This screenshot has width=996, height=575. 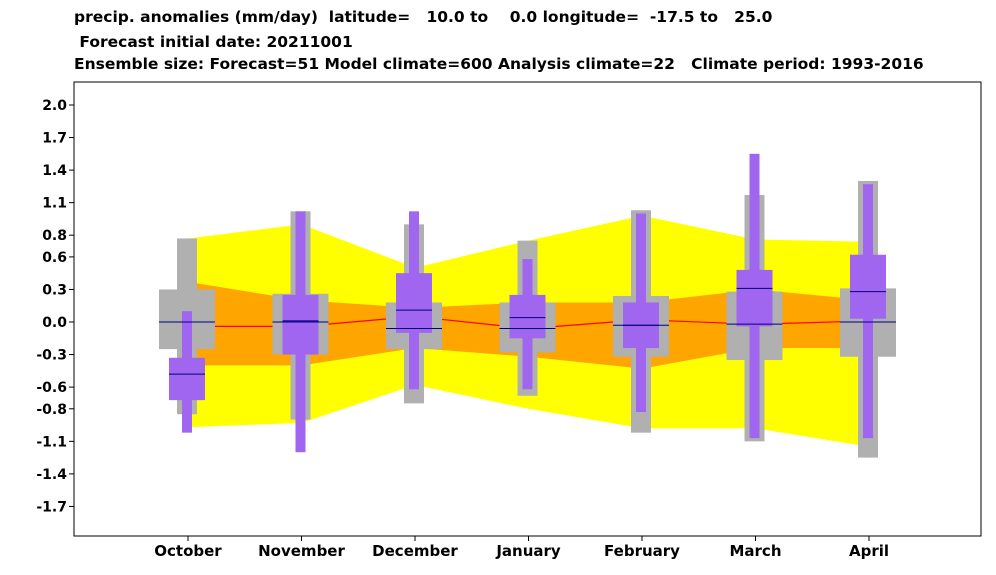 I want to click on category-group-january, so click(x=527, y=318).